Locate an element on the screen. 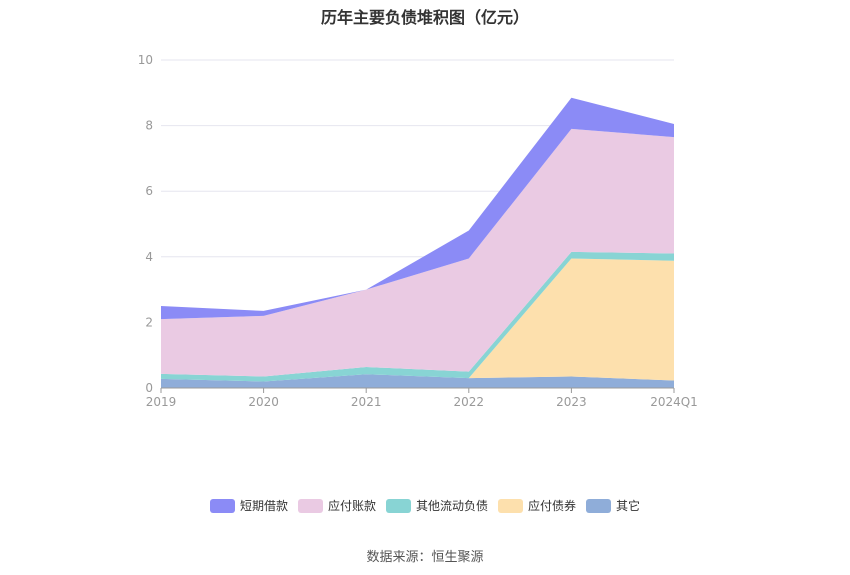  source-note: 数据来源：恒生聚源 is located at coordinates (425, 557).